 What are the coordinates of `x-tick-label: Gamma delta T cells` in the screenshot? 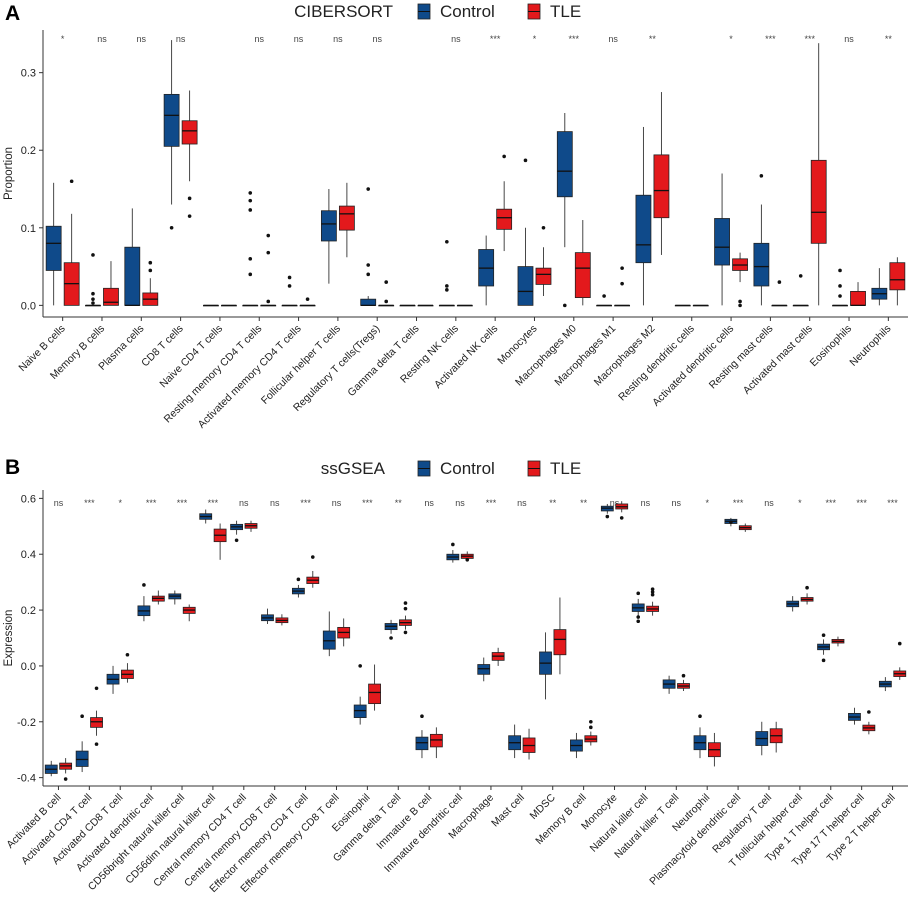 It's located at (383, 361).